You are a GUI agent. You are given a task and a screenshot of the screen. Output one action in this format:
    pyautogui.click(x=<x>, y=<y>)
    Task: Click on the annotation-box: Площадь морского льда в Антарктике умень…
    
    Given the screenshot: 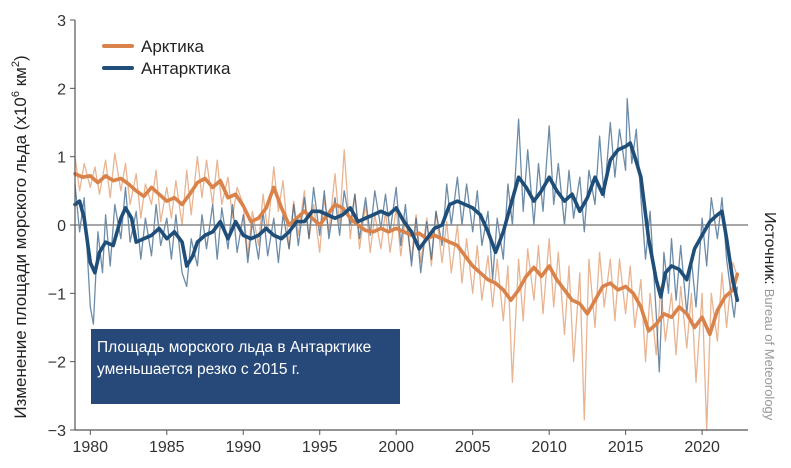 What is the action you would take?
    pyautogui.click(x=245, y=366)
    